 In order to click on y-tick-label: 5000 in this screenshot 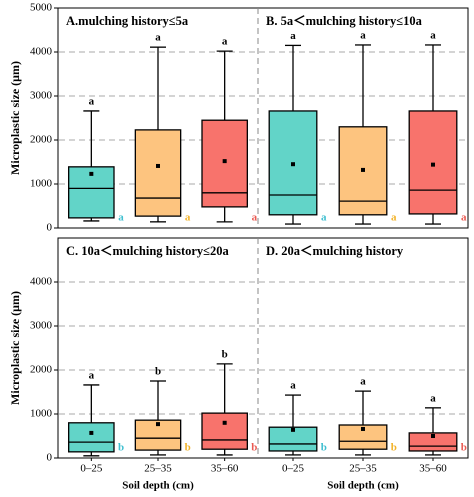, I will do `click(41, 8)`.